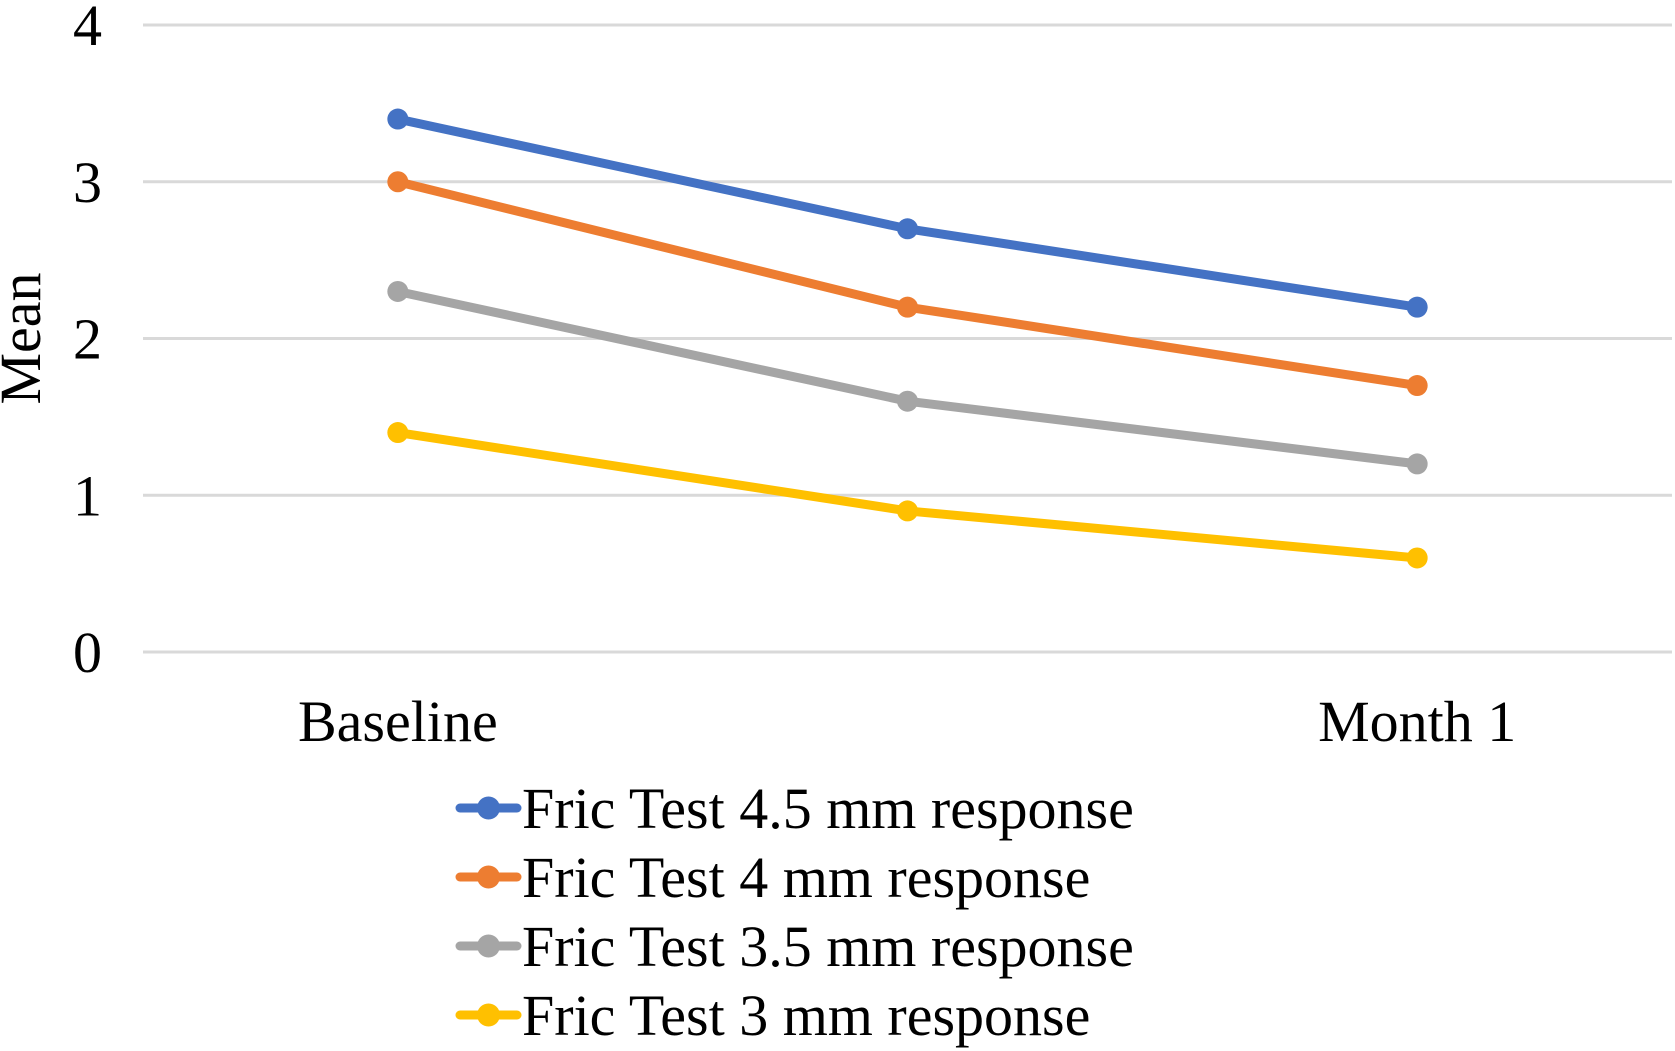 The width and height of the screenshot is (1675, 1051). Describe the element at coordinates (398, 721) in the screenshot. I see `x-axis-label: Baseline` at that location.